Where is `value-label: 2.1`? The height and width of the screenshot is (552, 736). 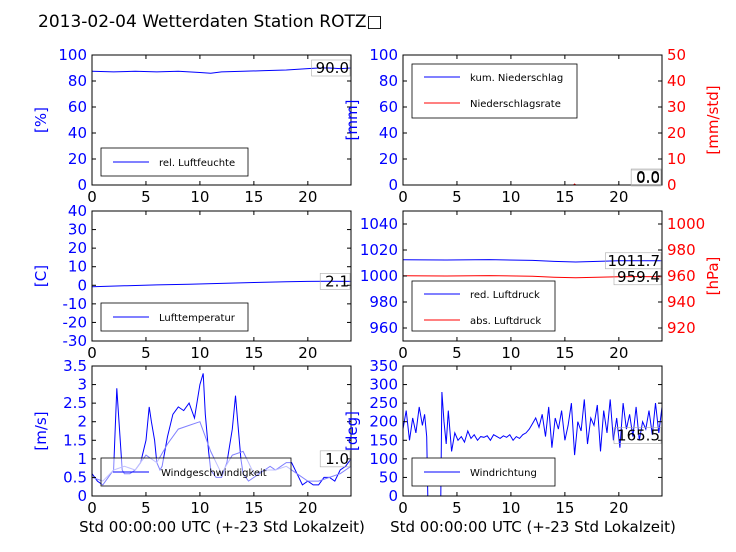
value-label: 2.1 is located at coordinates (337, 281).